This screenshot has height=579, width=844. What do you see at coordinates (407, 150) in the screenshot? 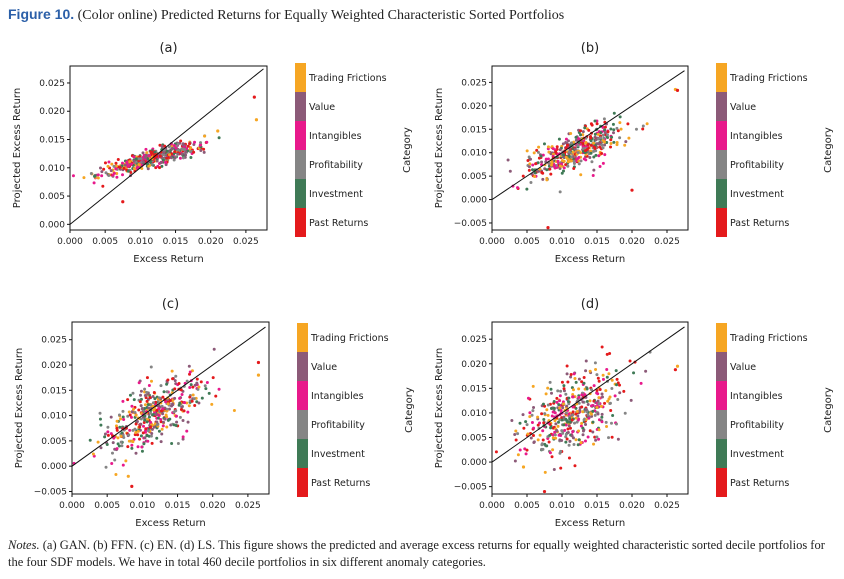
I see `legend-title: Category` at bounding box center [407, 150].